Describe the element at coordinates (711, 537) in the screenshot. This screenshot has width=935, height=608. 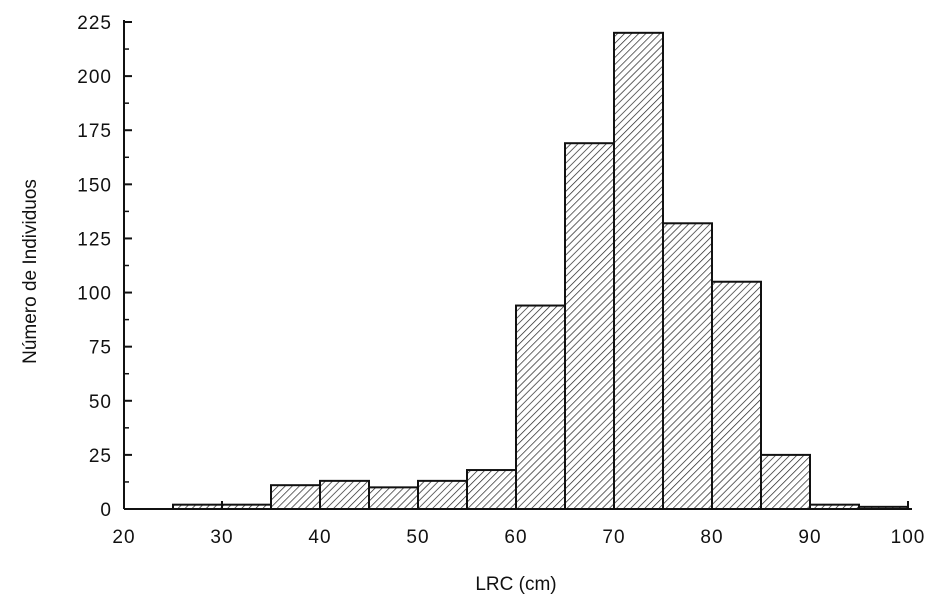
I see `x-tick-label: 80` at that location.